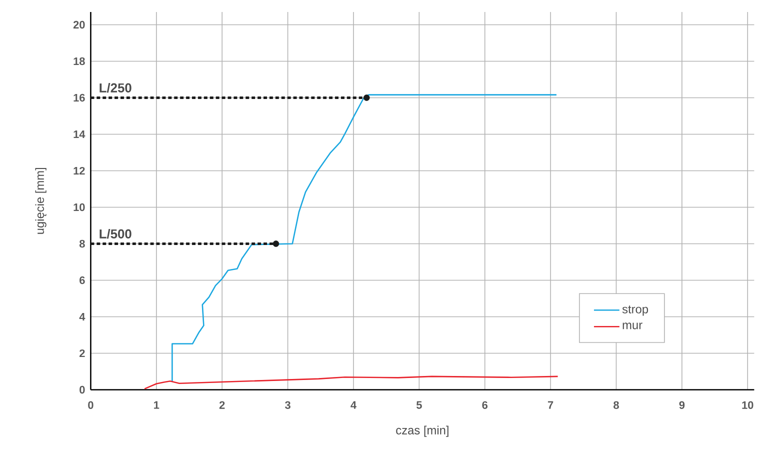 The width and height of the screenshot is (757, 468). What do you see at coordinates (635, 311) in the screenshot?
I see `legend-label: strop` at bounding box center [635, 311].